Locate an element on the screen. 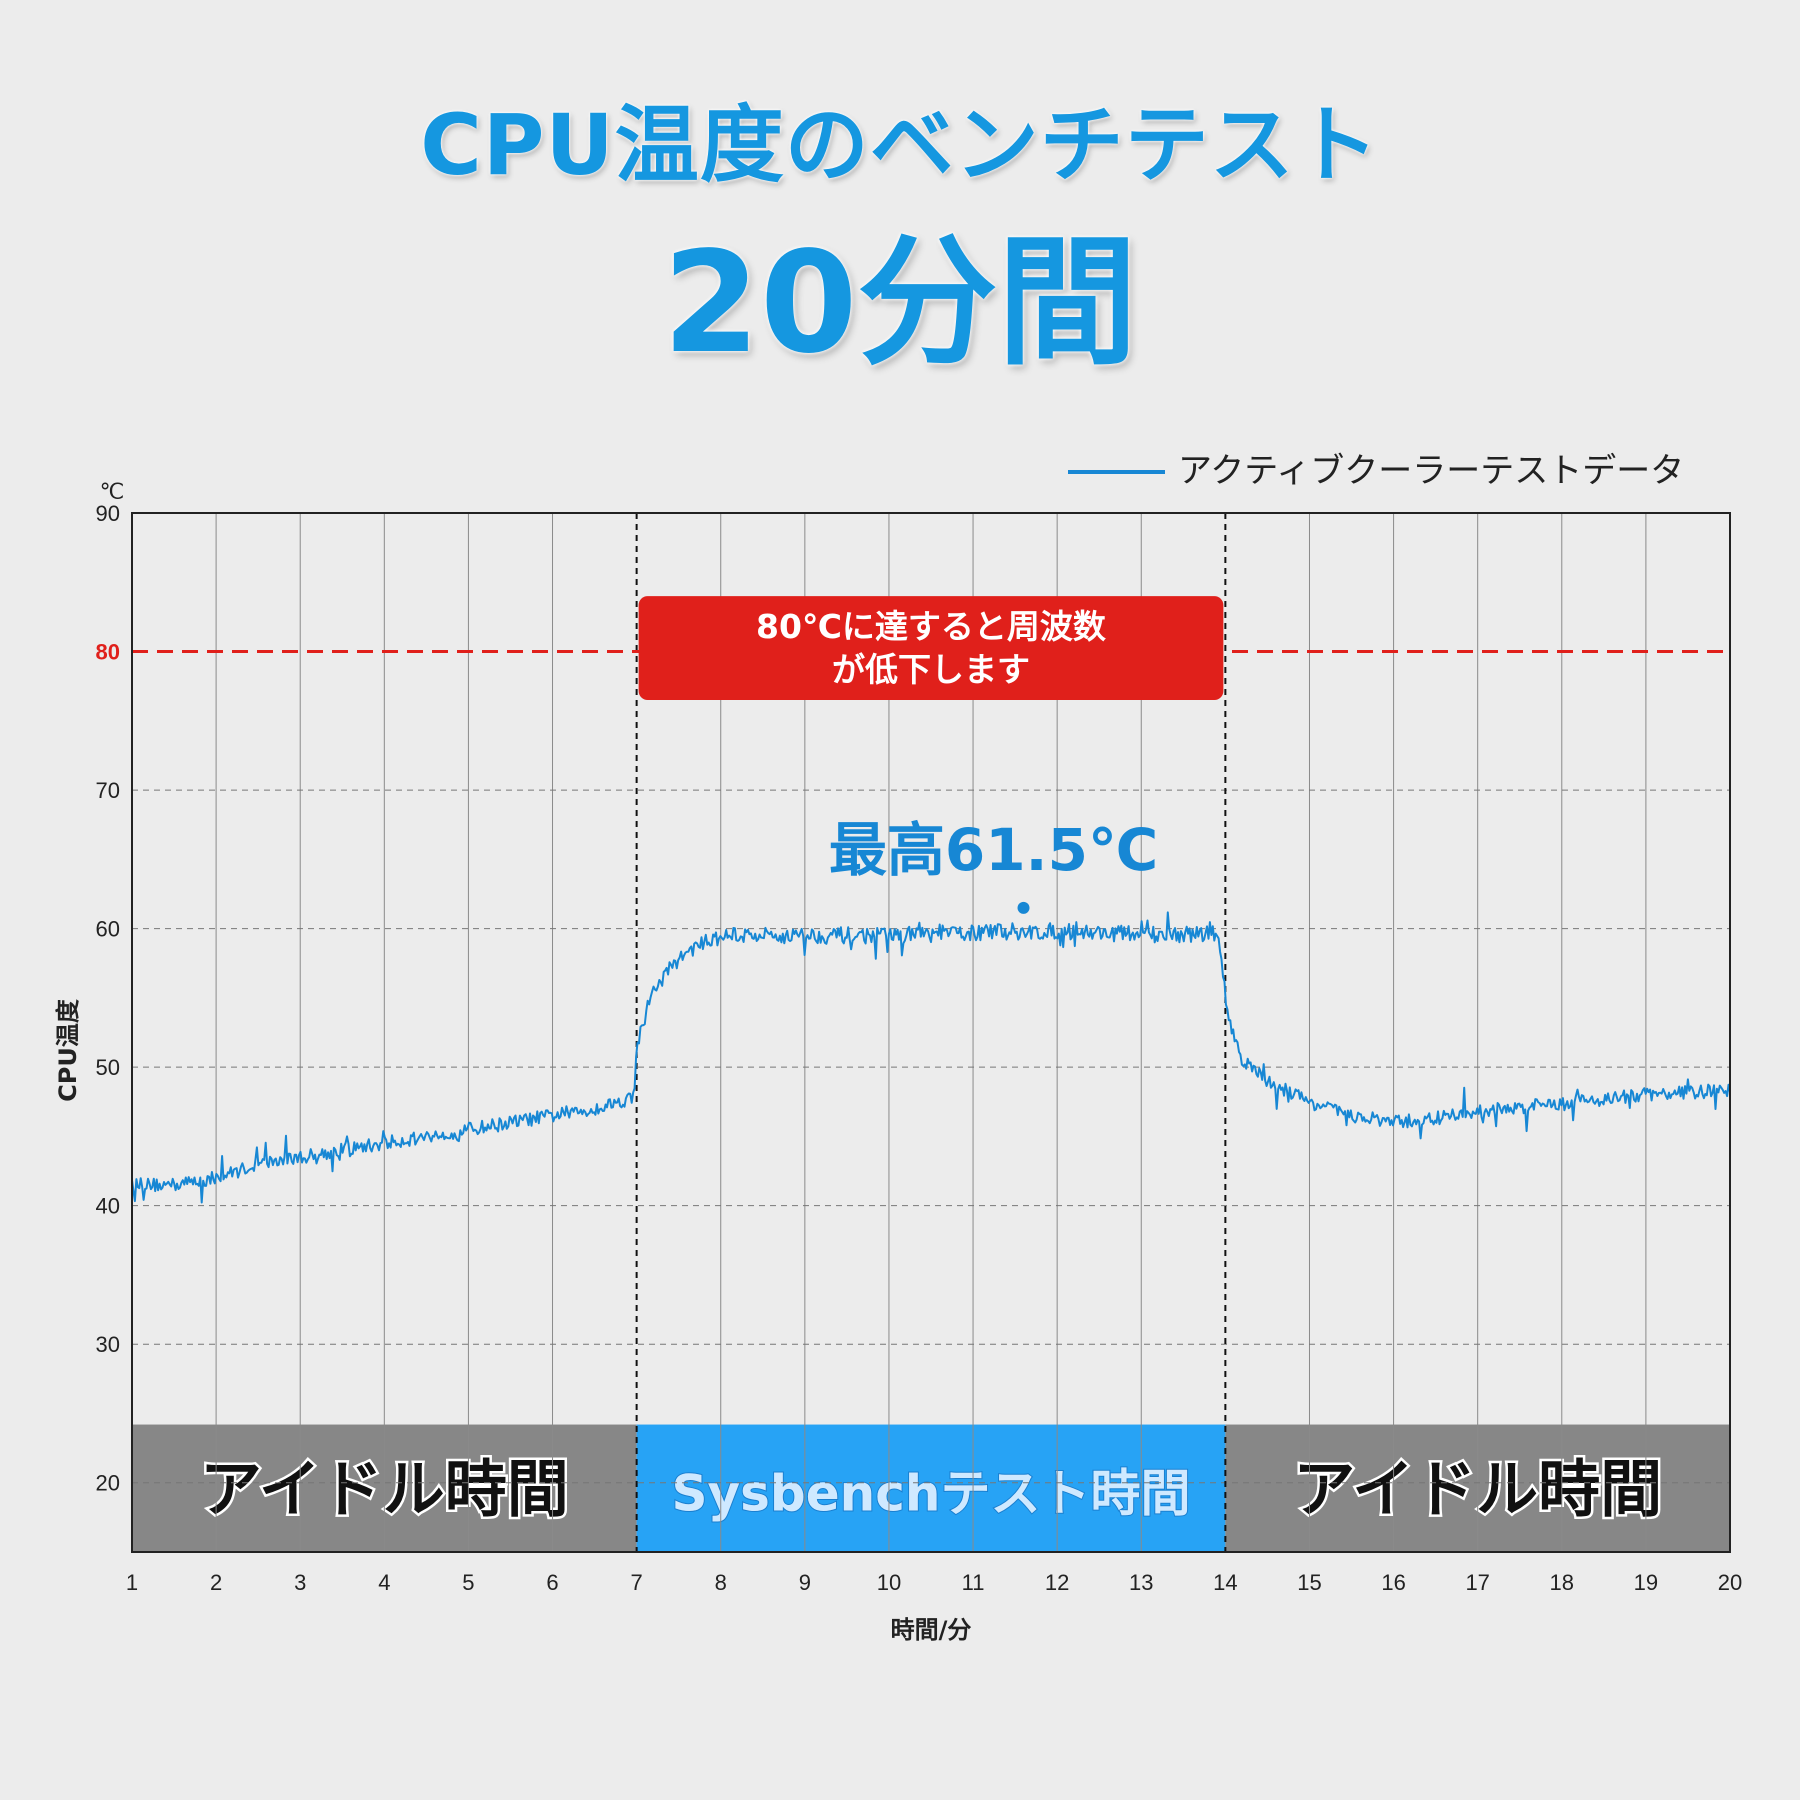  y-tick-label: 20 is located at coordinates (108, 1483).